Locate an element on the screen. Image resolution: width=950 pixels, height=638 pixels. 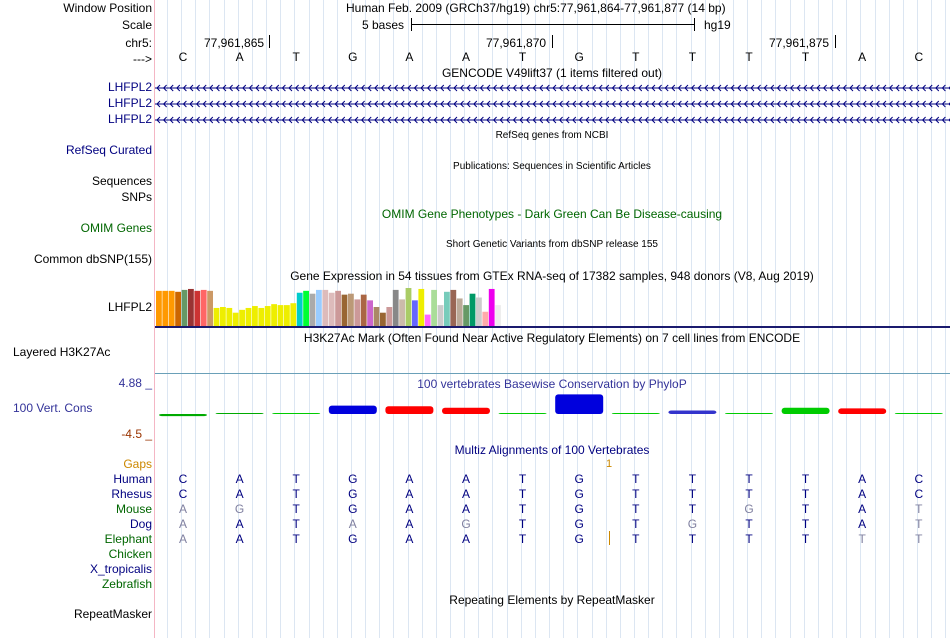
omim-track-label: OMIM Genes is located at coordinates (116, 228).